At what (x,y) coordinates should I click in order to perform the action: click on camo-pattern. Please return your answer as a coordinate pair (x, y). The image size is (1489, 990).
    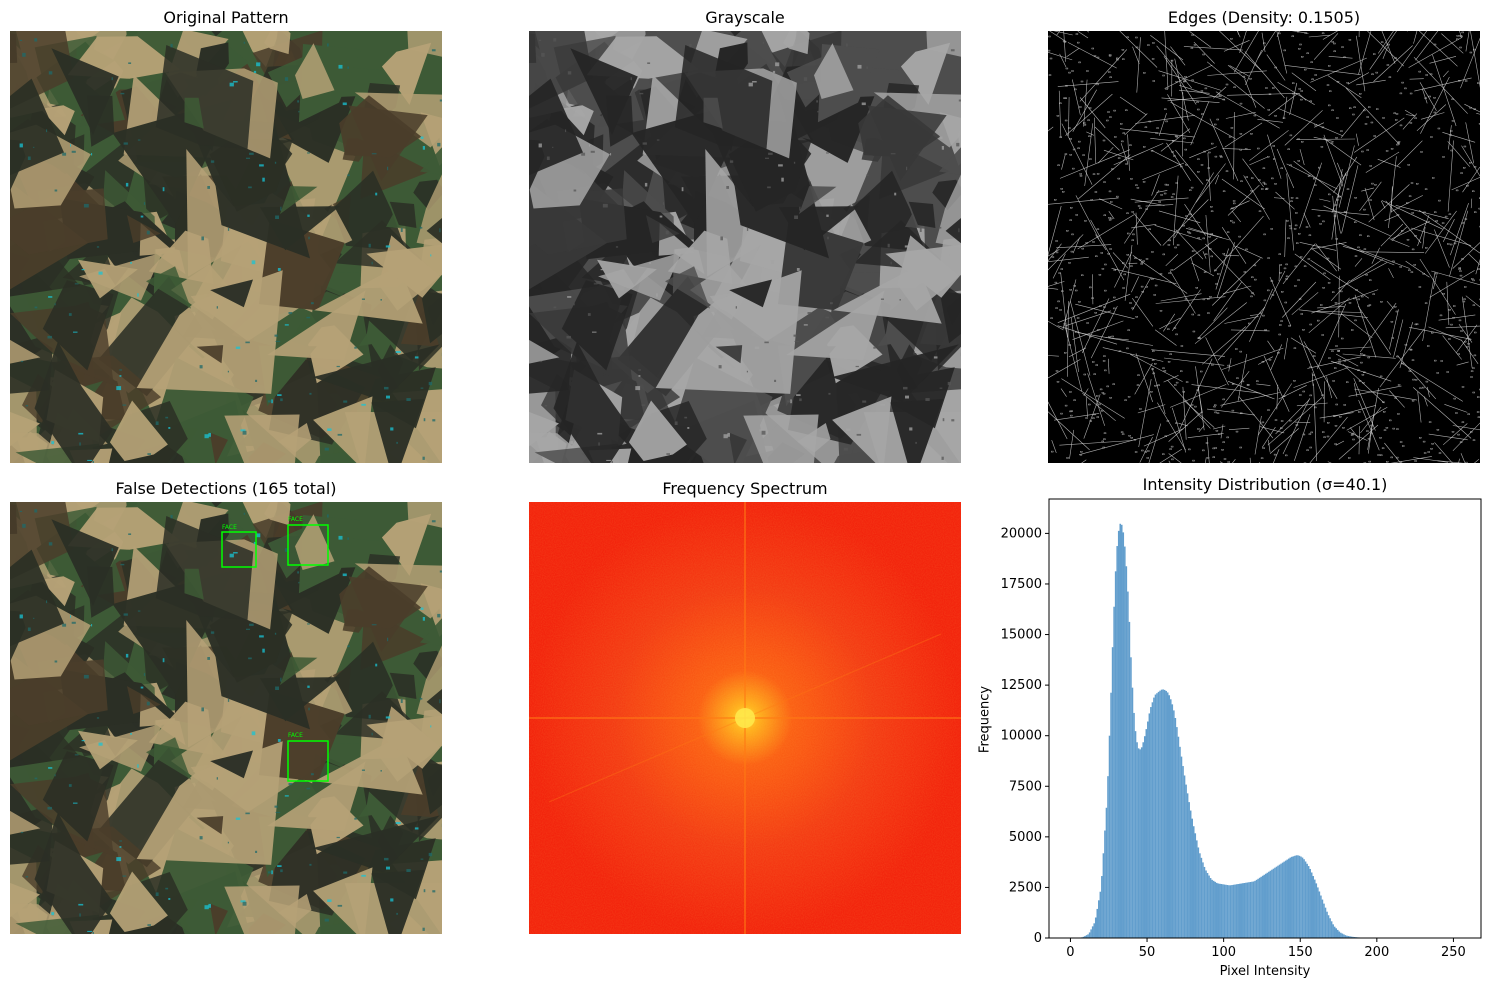
    Looking at the image, I should click on (226, 247).